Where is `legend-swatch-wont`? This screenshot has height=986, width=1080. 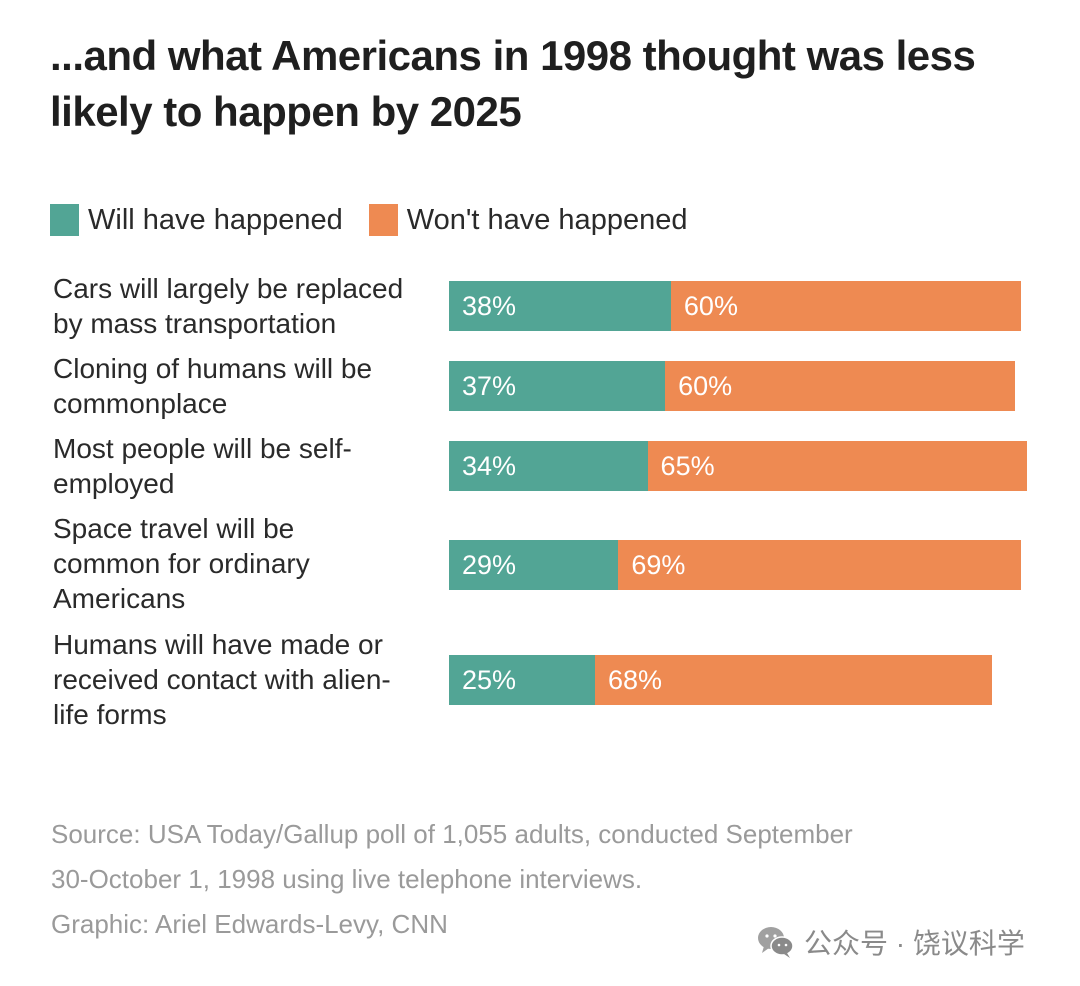
legend-swatch-wont is located at coordinates (383, 220).